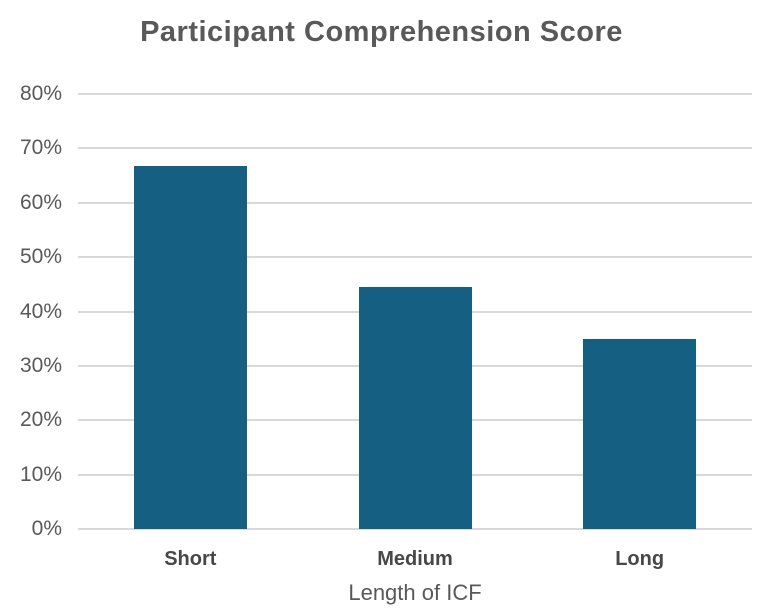 The width and height of the screenshot is (763, 614). I want to click on bar-medium, so click(415, 408).